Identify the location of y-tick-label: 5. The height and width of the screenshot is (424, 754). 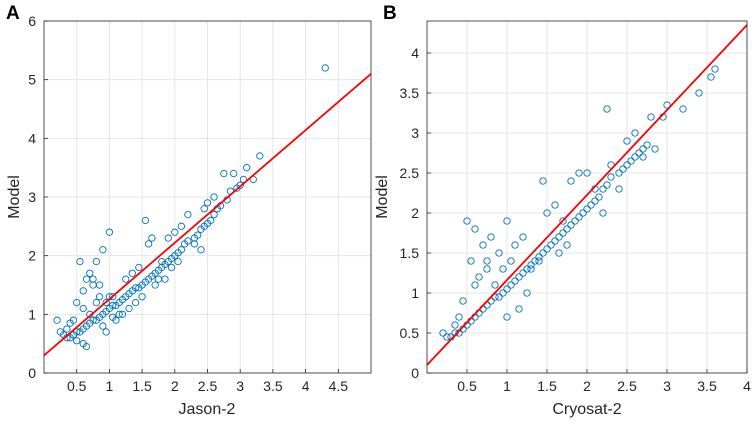
(32, 80).